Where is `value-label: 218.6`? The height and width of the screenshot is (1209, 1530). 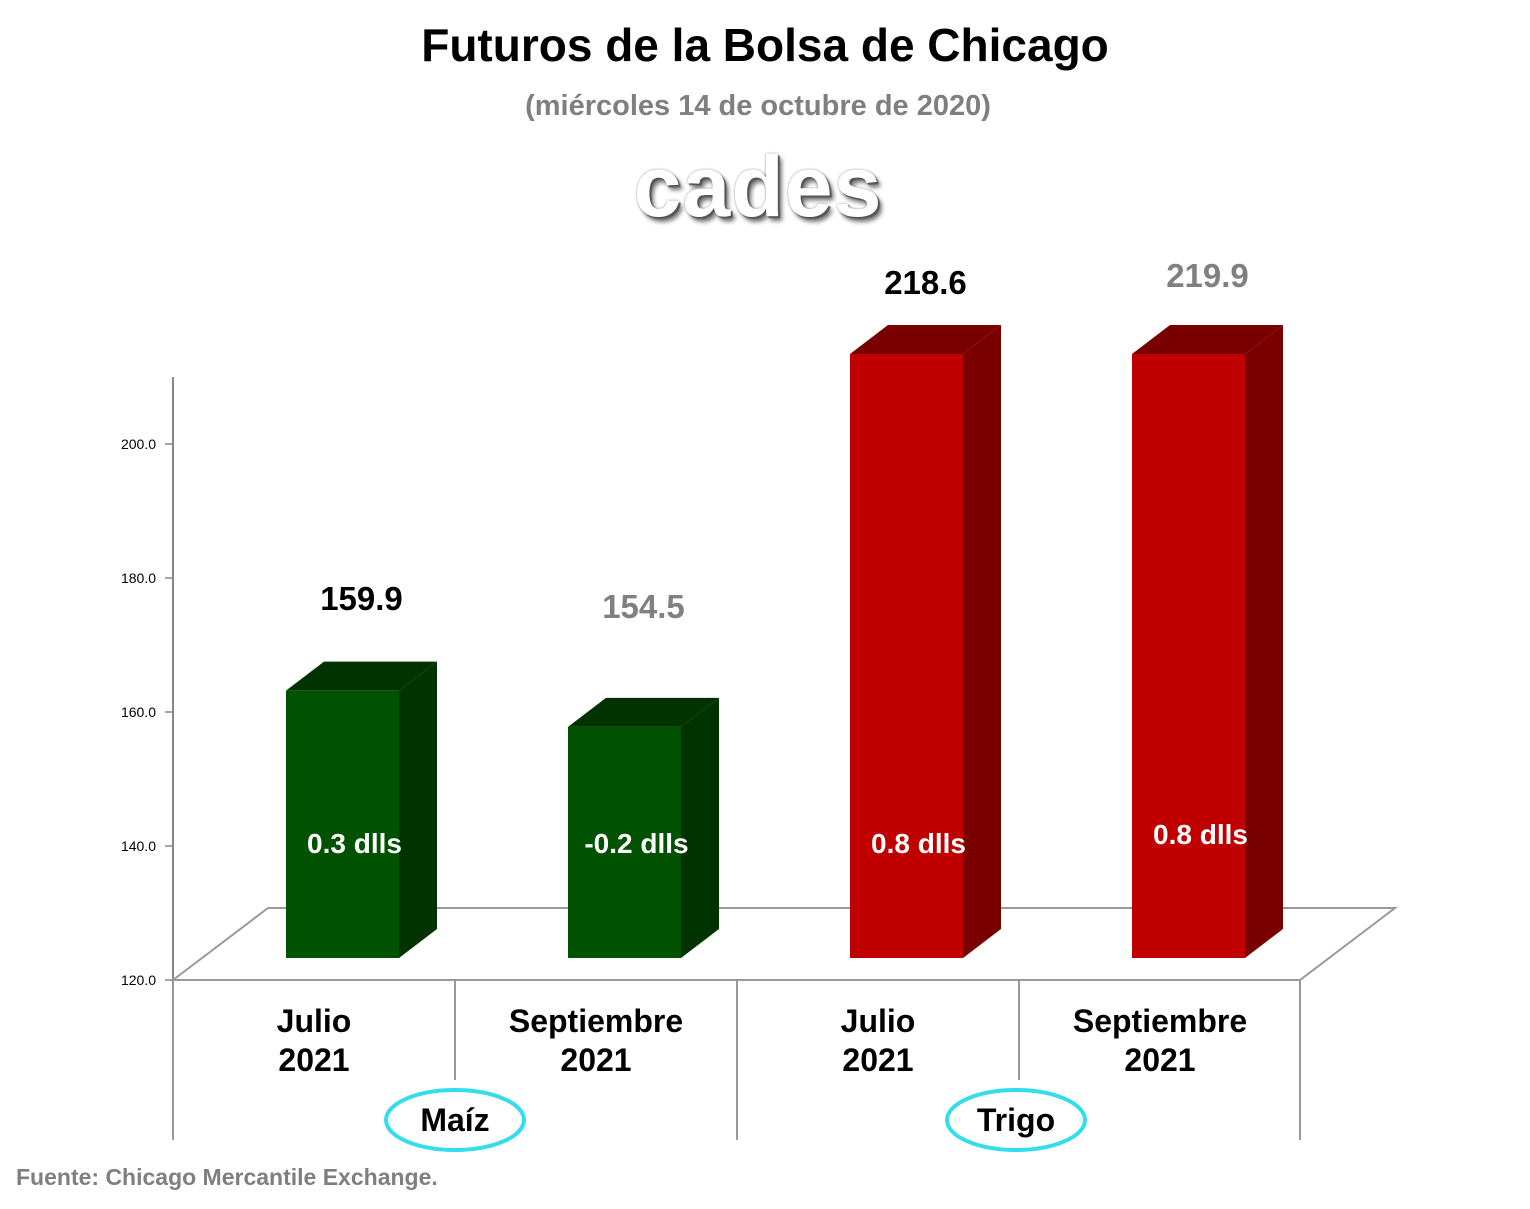
value-label: 218.6 is located at coordinates (925, 282).